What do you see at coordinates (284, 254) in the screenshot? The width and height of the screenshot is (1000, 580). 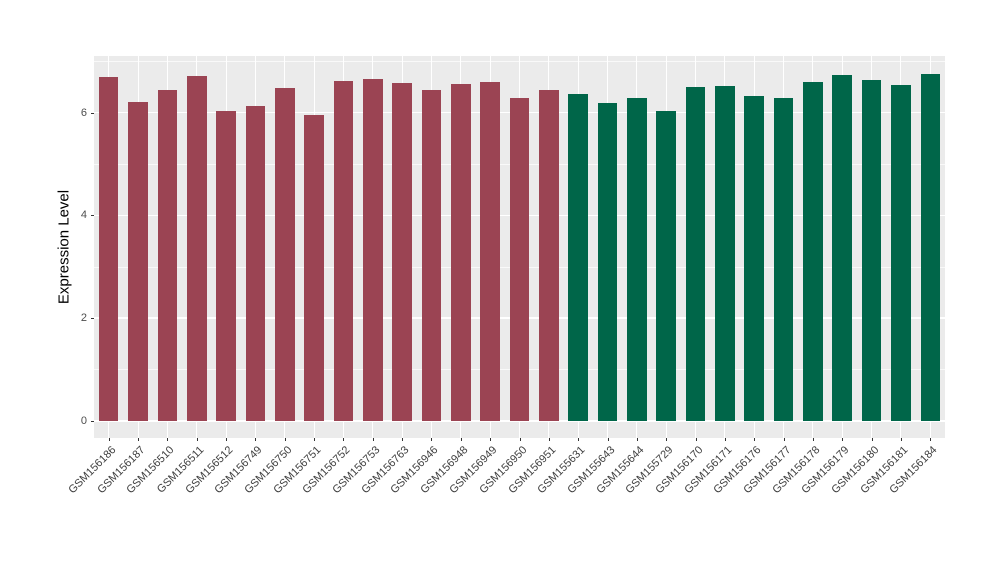 I see `bar-GSM156750` at bounding box center [284, 254].